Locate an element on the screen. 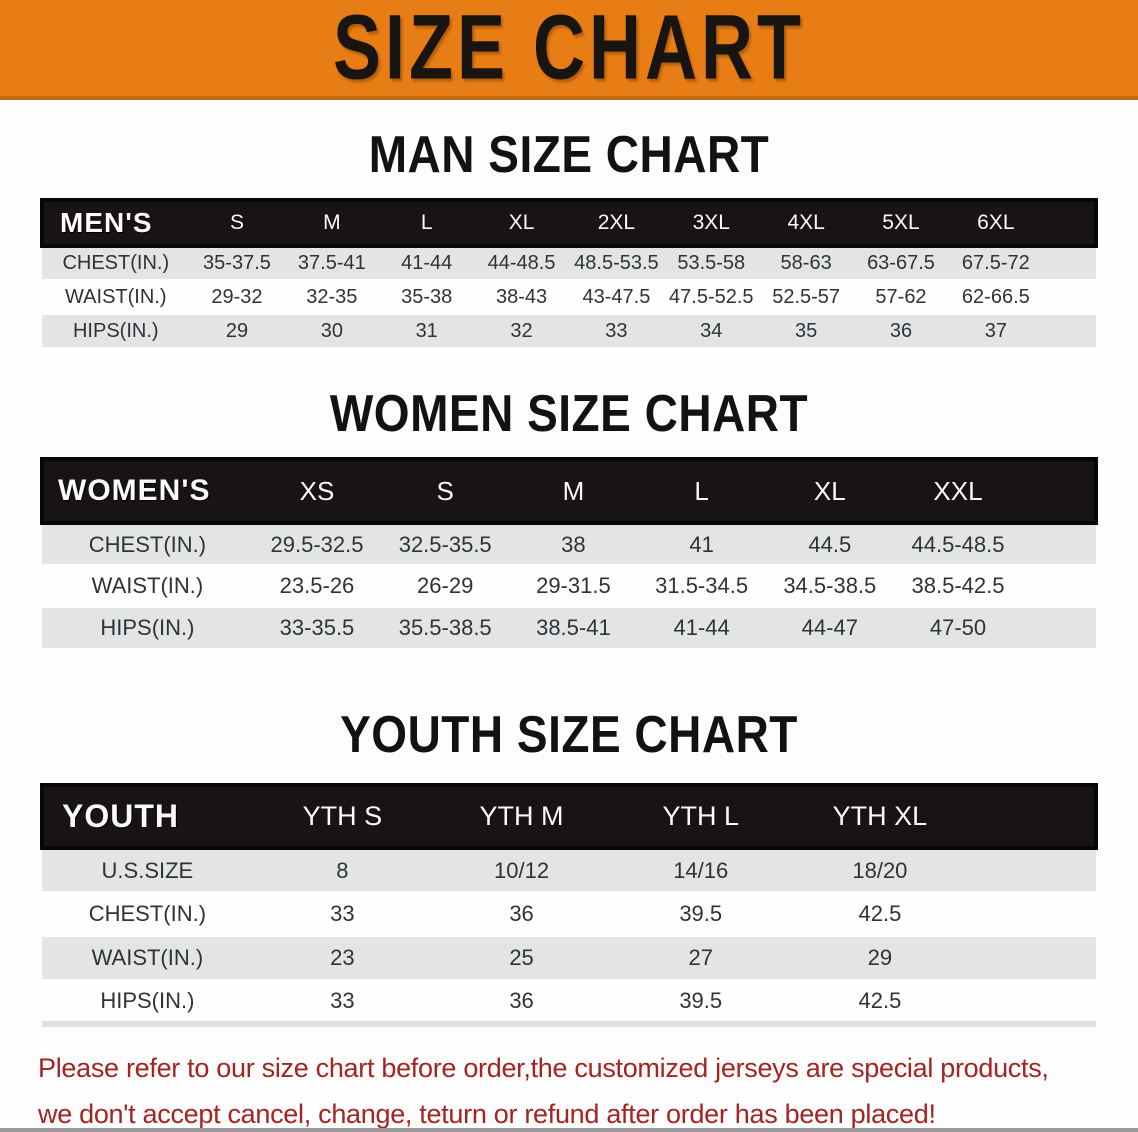 This screenshot has width=1138, height=1132. cell-value: 62-66.5 is located at coordinates (996, 297).